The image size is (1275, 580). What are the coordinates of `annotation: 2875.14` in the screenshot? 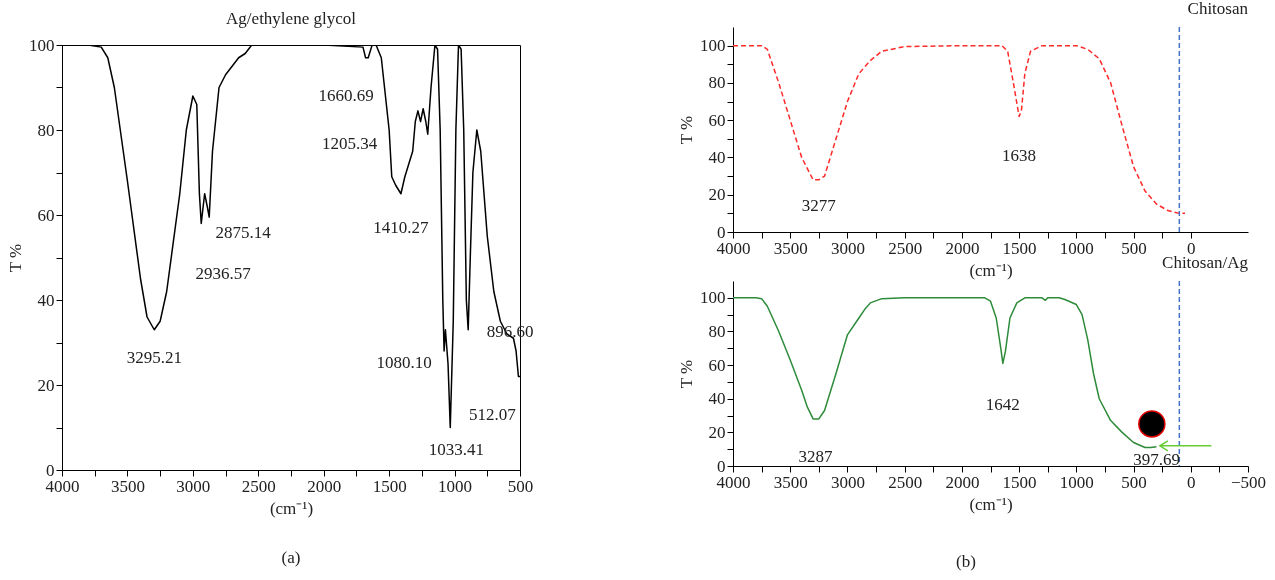 It's located at (243, 233).